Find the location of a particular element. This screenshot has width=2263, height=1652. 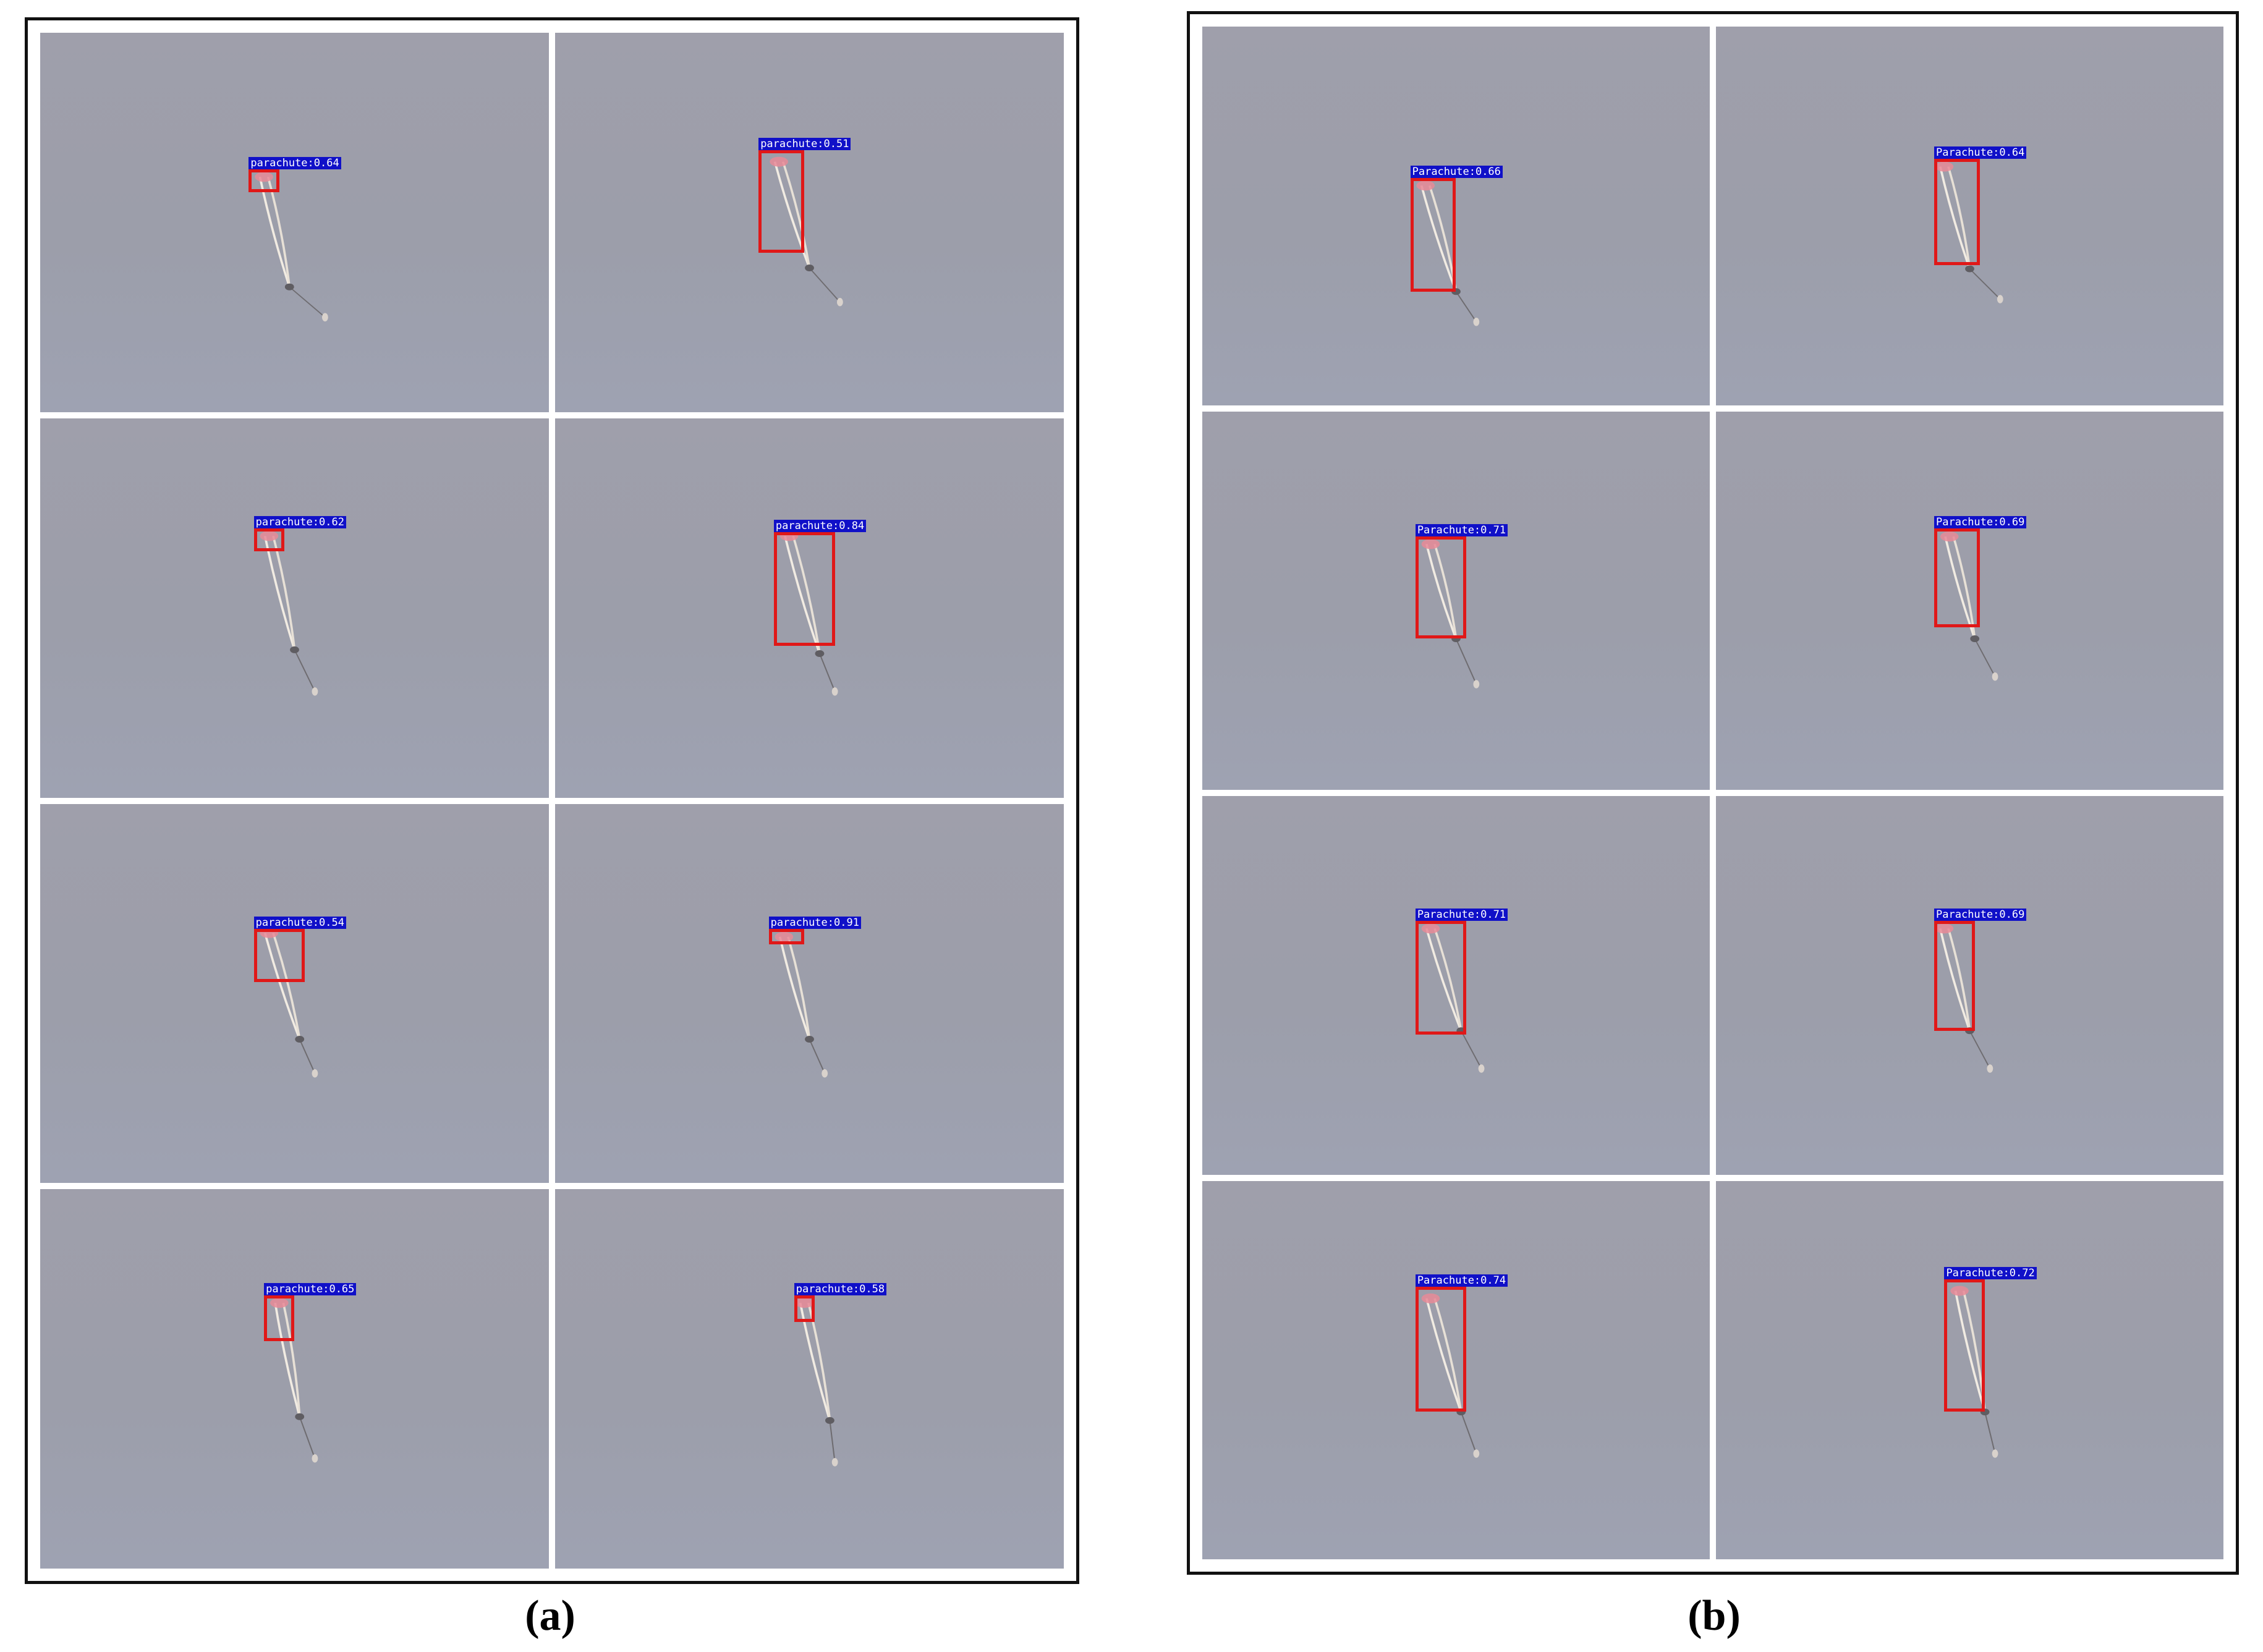

detection-label: Parachute:0.71 is located at coordinates (1461, 529).